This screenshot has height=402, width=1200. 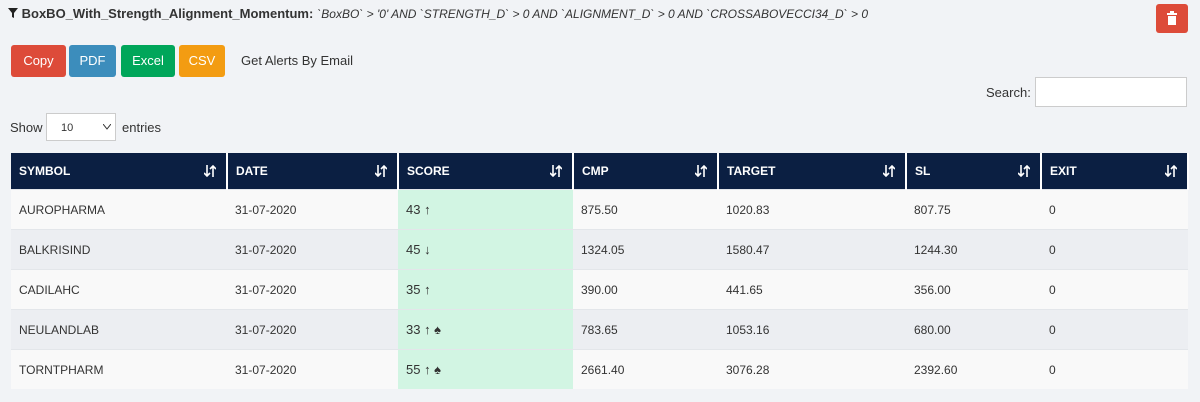 I want to click on table-cell: 356.00, so click(x=973, y=289).